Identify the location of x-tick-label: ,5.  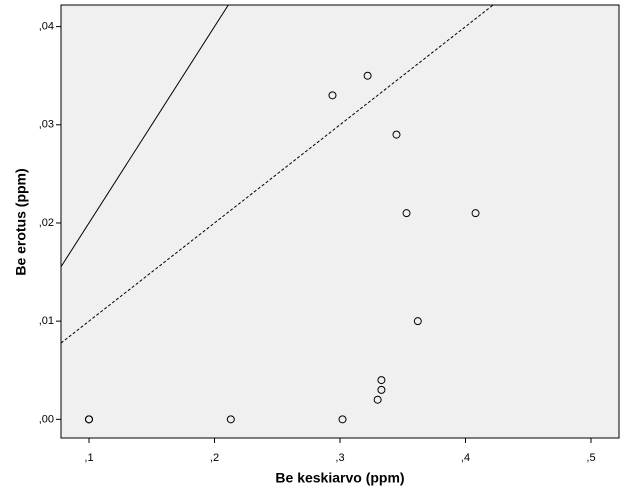
(590, 458).